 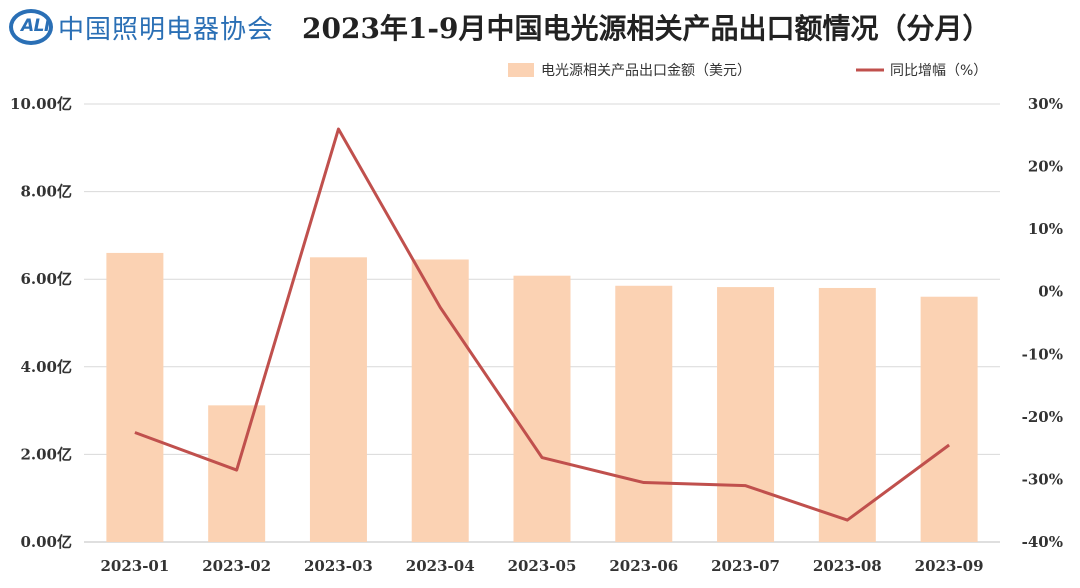 I want to click on x-tick-label: 2023-07, so click(x=745, y=566).